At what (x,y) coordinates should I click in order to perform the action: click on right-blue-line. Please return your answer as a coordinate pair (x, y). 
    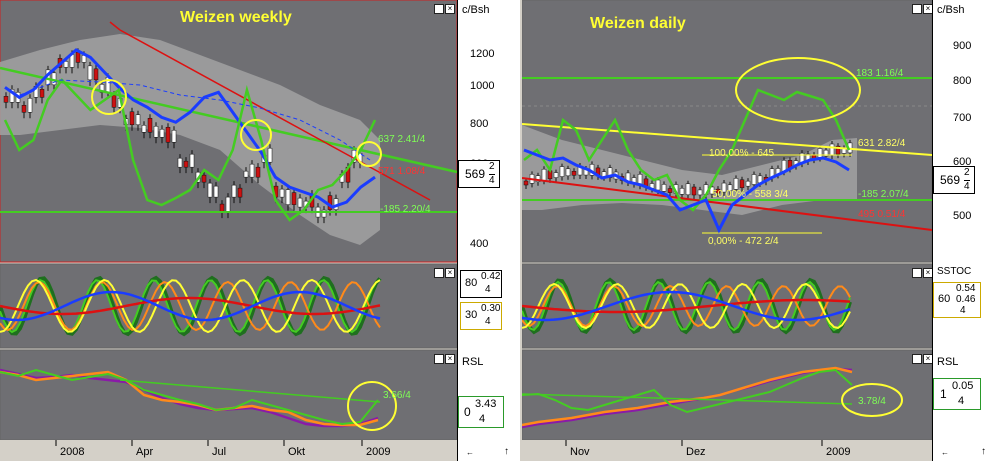
    Looking at the image, I should click on (686, 191).